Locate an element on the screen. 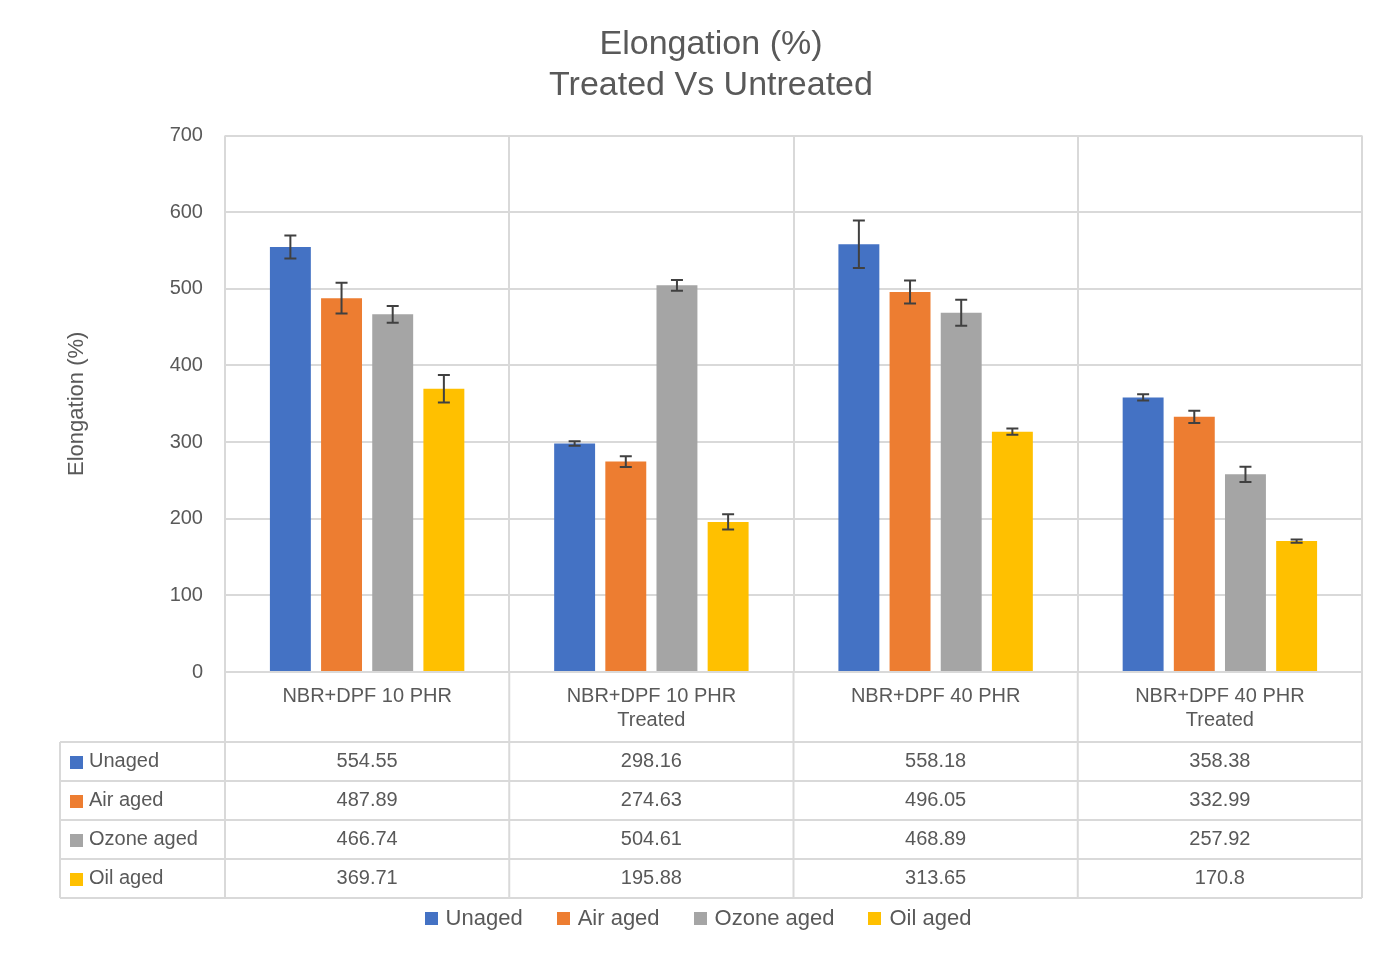 The height and width of the screenshot is (958, 1396). x-tick-label: NBR+DPF 10 PHR is located at coordinates (367, 694).